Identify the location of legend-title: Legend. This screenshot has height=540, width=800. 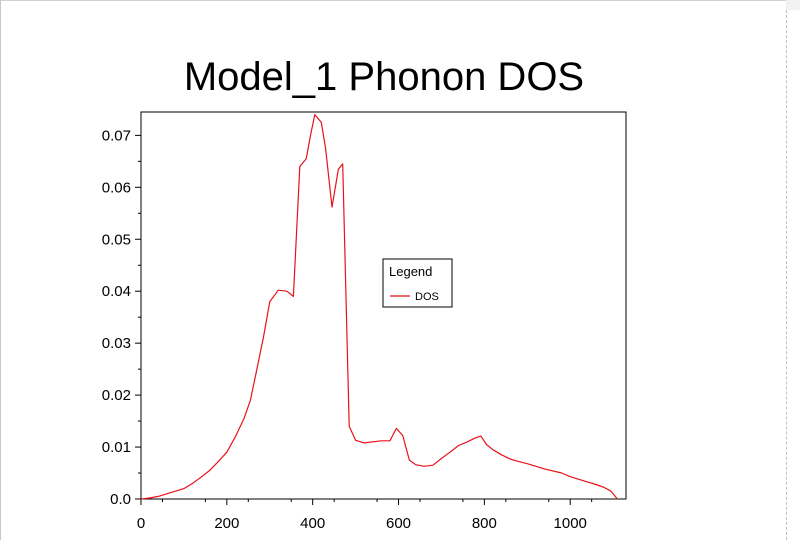
(410, 271).